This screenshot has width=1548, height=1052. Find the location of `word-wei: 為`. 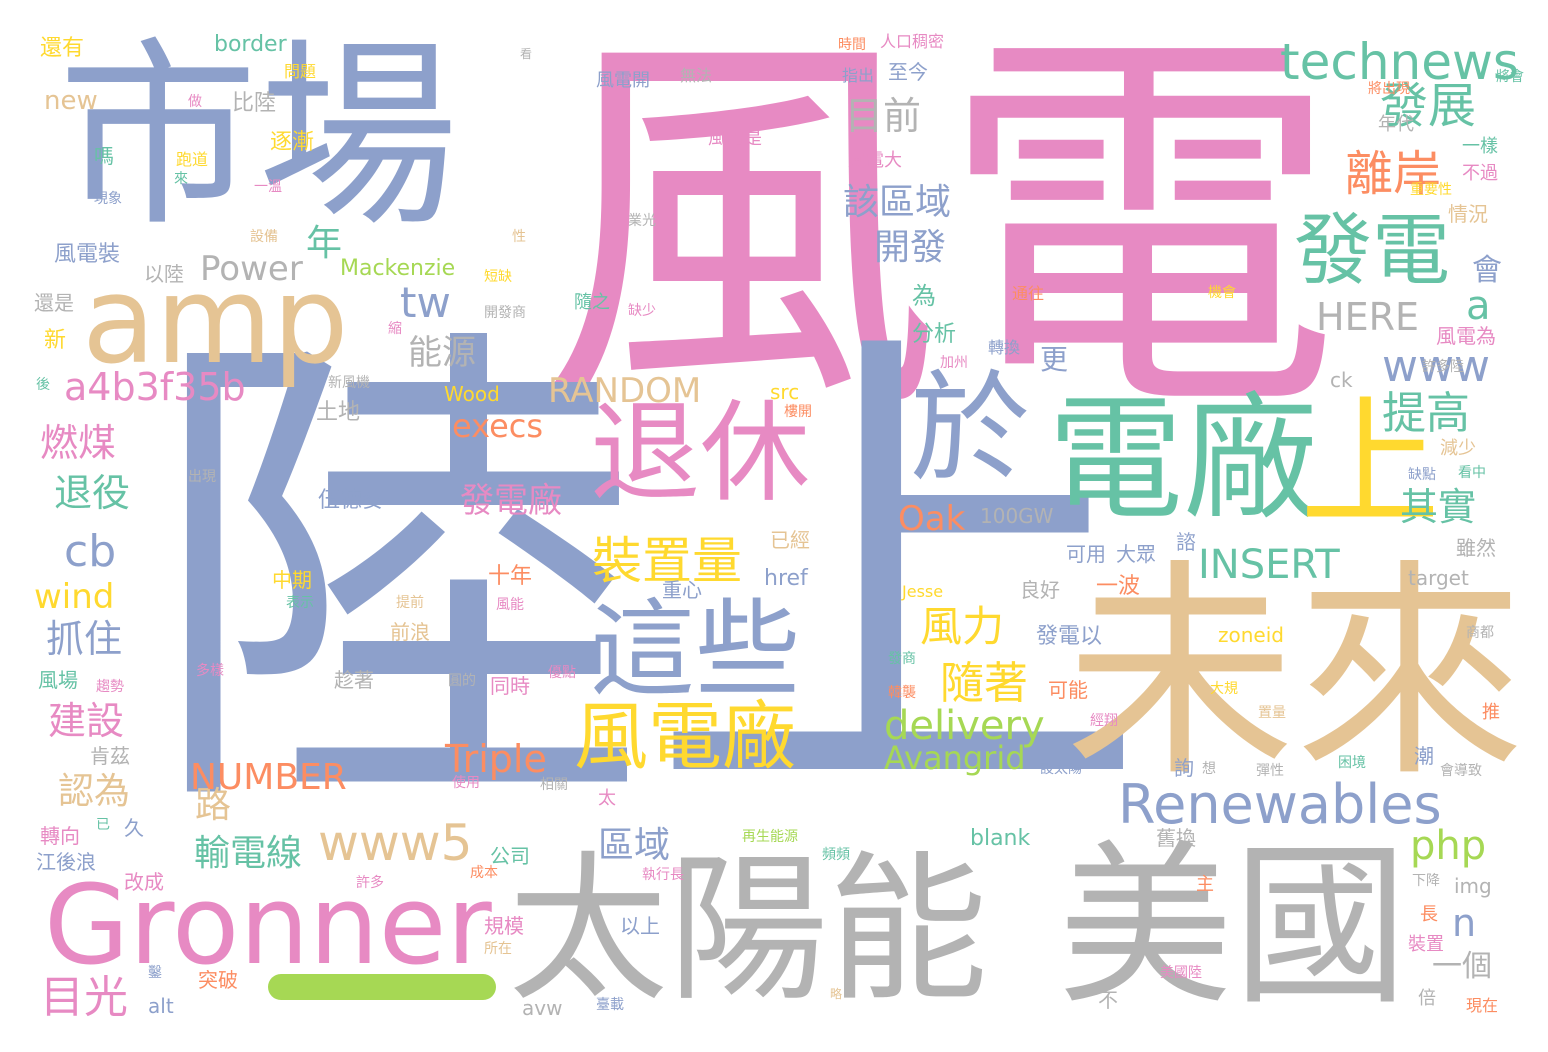

word-wei: 為 is located at coordinates (924, 296).